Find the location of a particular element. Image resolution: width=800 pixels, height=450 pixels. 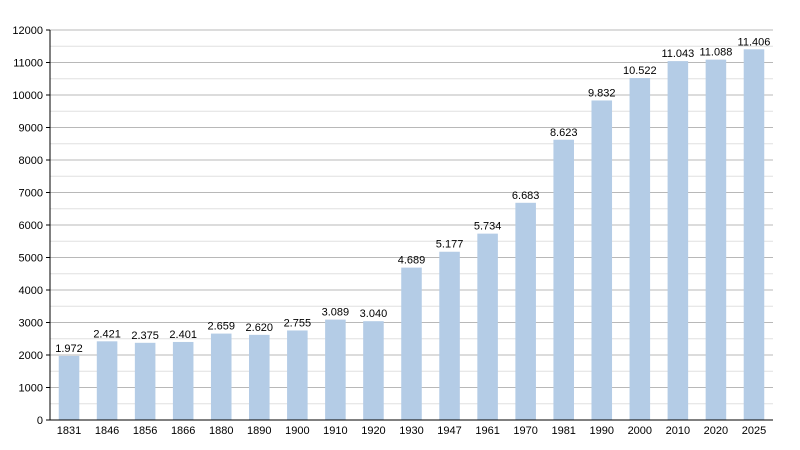

data-label: 1.972 is located at coordinates (69, 349).